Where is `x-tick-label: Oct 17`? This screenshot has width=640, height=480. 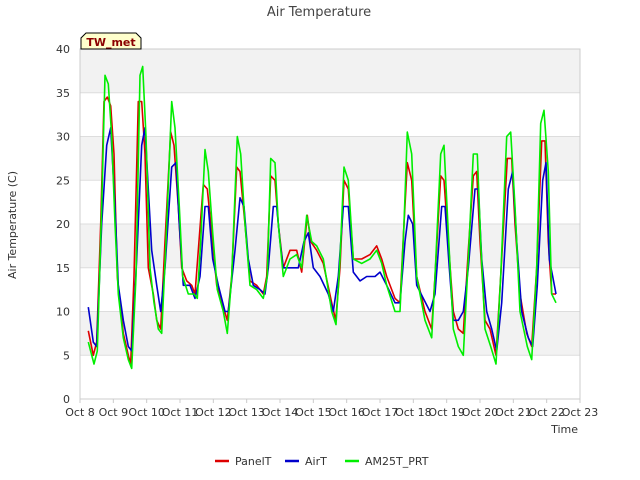
x-tick-label: Oct 17 is located at coordinates (380, 412).